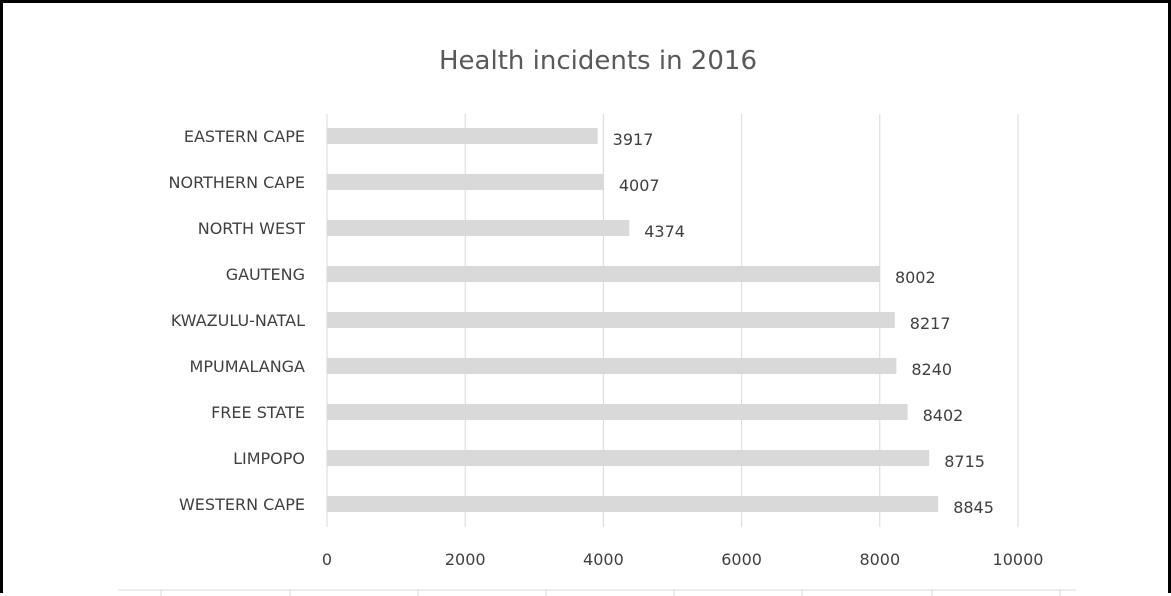 This screenshot has height=596, width=1171. Describe the element at coordinates (465, 559) in the screenshot. I see `tick-label: 2000` at that location.